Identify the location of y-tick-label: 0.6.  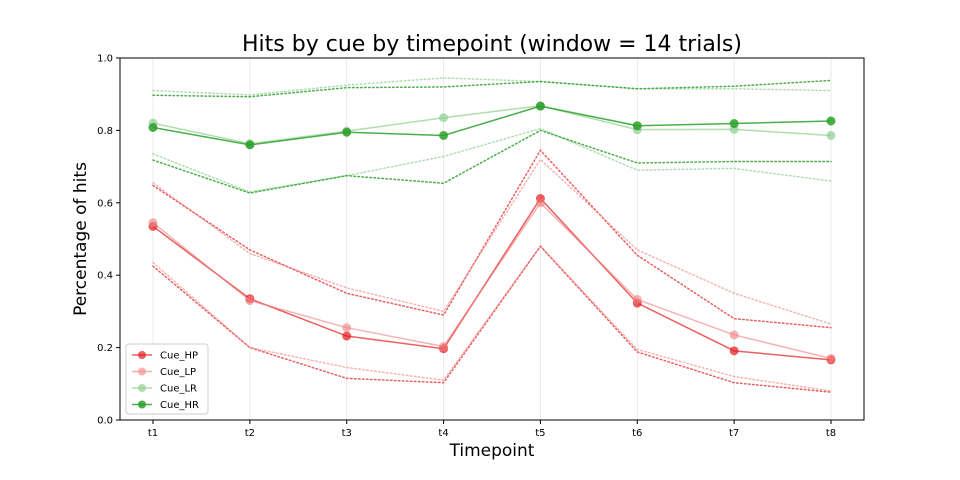
(105, 203).